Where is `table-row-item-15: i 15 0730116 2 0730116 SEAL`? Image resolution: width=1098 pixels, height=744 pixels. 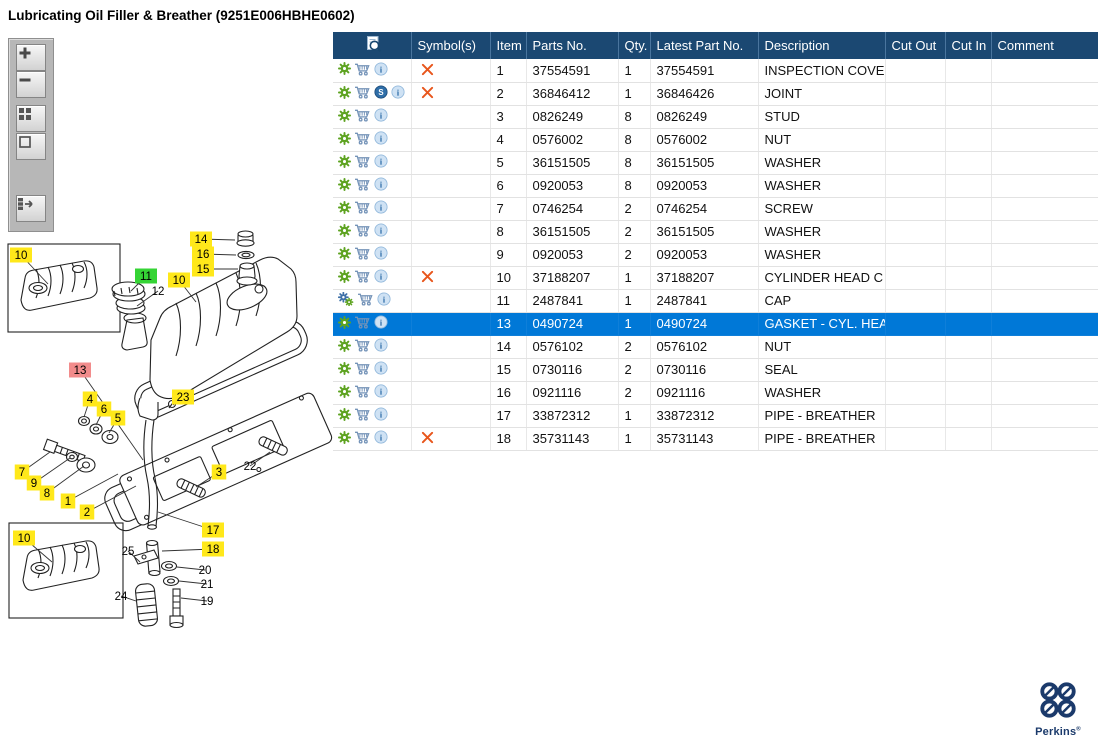 table-row-item-15: i 15 0730116 2 0730116 SEAL is located at coordinates (715, 370).